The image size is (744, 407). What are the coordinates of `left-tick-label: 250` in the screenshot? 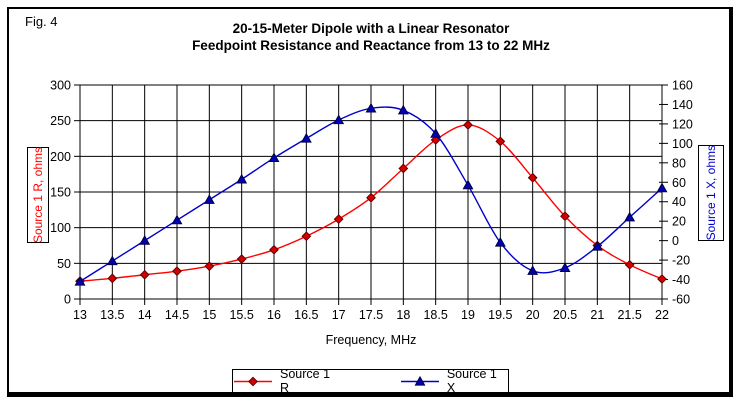 It's located at (60, 121).